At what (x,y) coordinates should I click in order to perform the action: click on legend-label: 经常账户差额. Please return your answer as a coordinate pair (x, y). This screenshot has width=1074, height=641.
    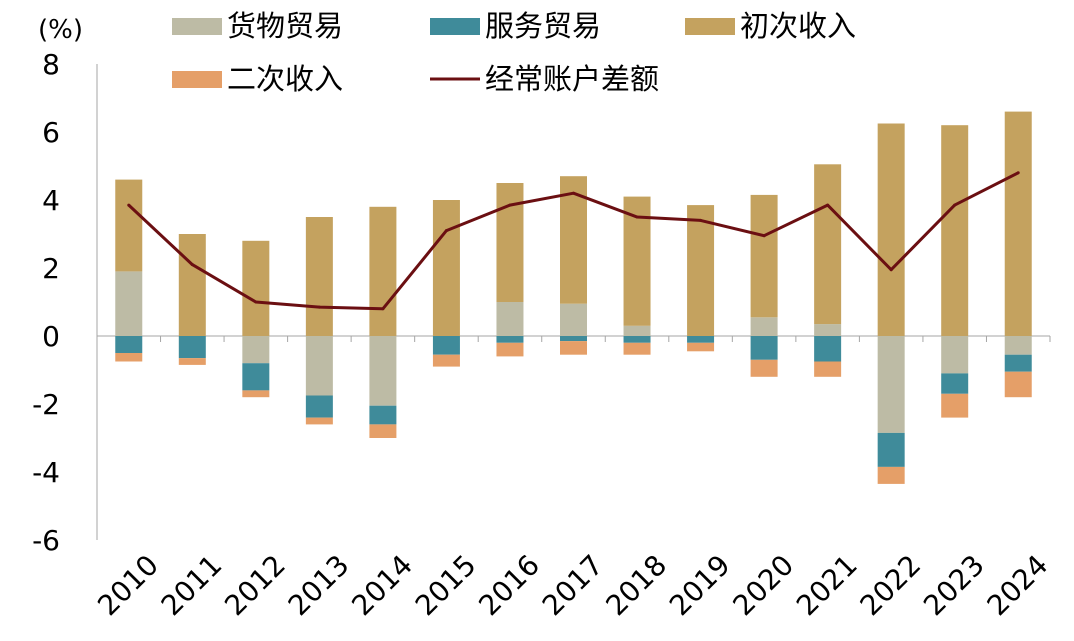
    Looking at the image, I should click on (572, 79).